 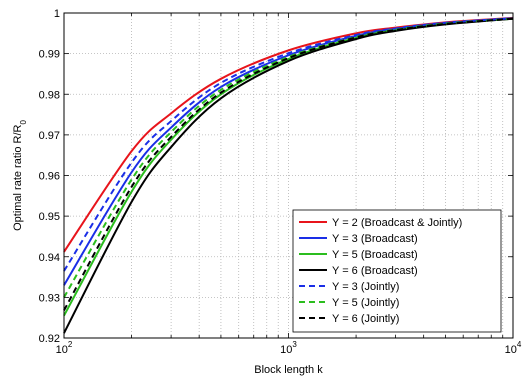 What do you see at coordinates (375, 271) in the screenshot?
I see `legend-entry-label: Y = 6 (Broadcast)` at bounding box center [375, 271].